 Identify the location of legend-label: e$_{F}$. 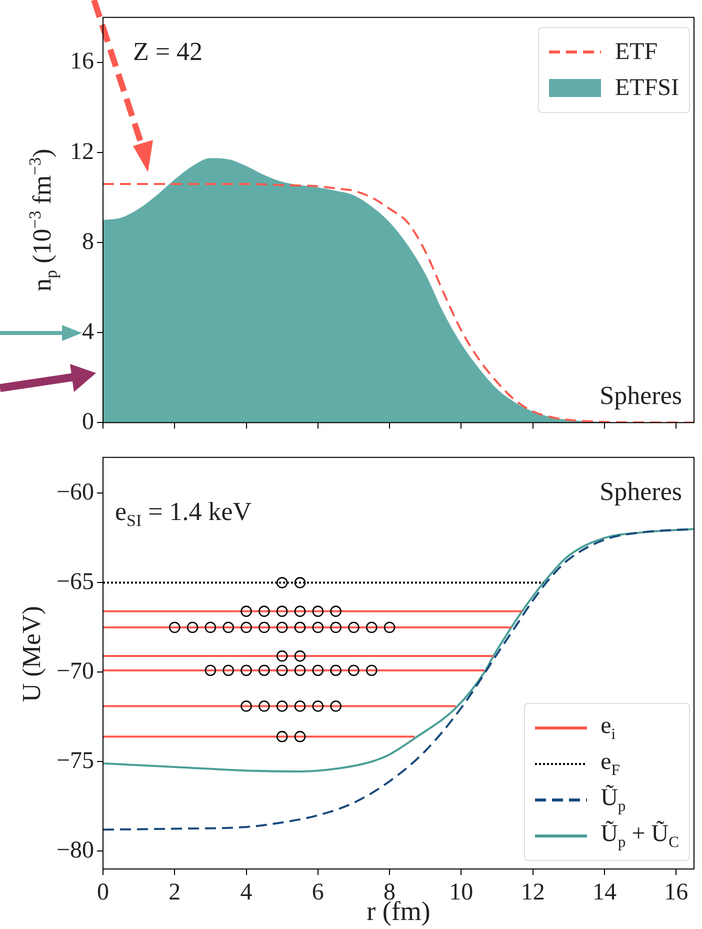
(610, 764).